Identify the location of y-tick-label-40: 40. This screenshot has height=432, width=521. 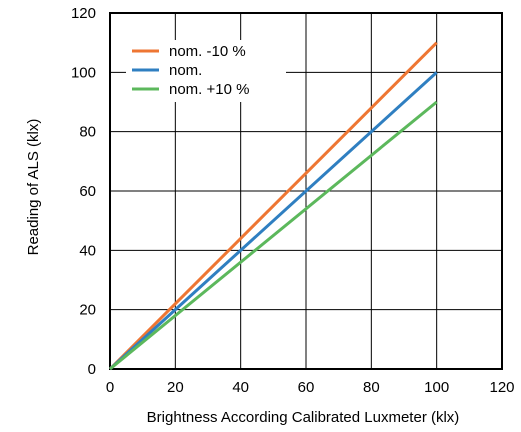
(87, 250).